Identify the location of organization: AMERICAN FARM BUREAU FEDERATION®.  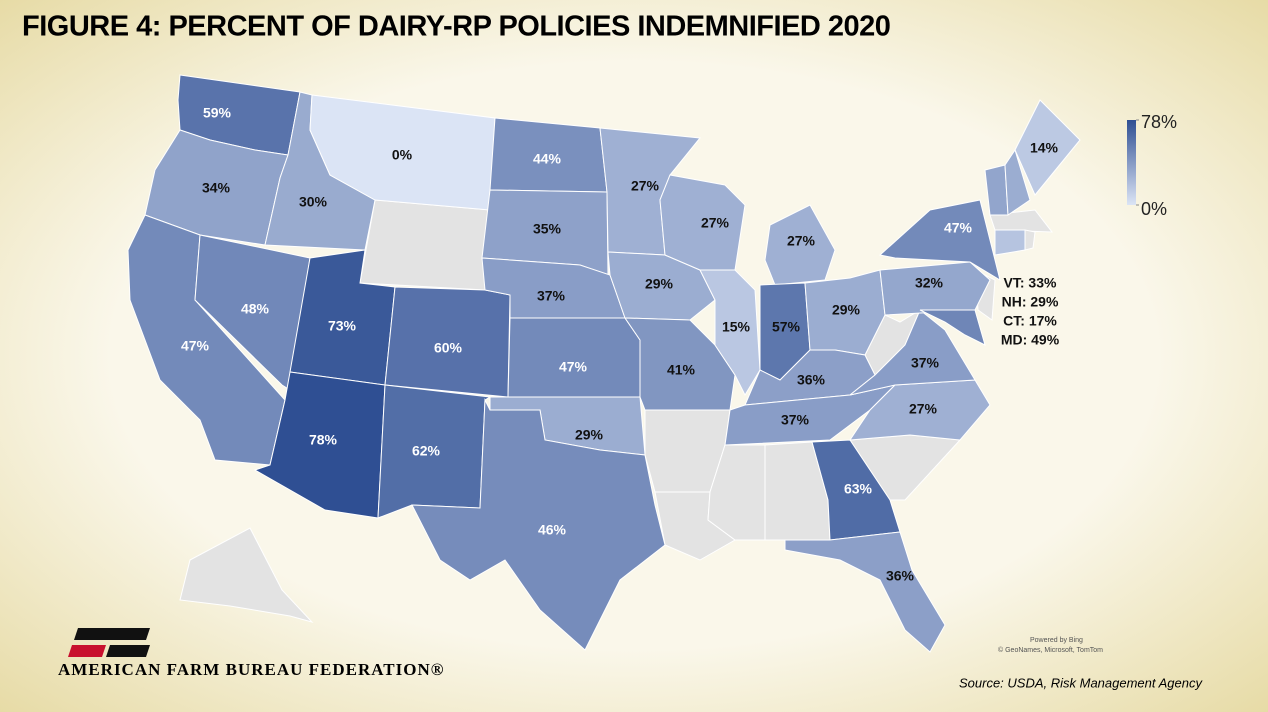
(251, 669).